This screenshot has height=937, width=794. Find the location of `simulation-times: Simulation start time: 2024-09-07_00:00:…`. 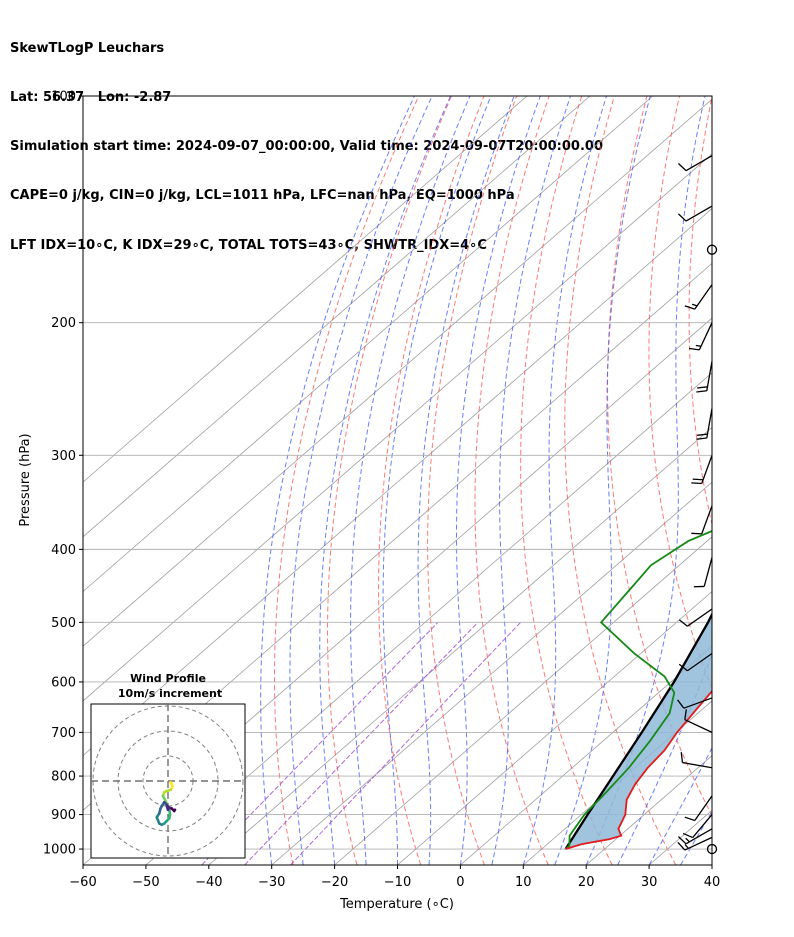

simulation-times: Simulation start time: 2024-09-07_00:00:… is located at coordinates (306, 147).